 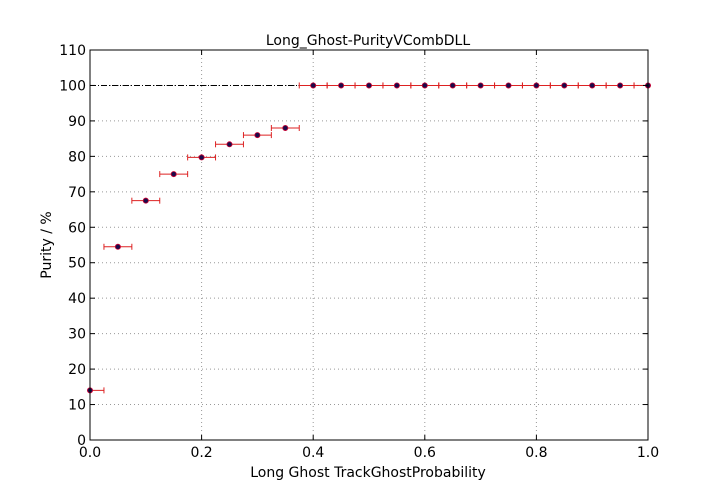 I want to click on y-tick-label: 110, so click(x=72, y=51).